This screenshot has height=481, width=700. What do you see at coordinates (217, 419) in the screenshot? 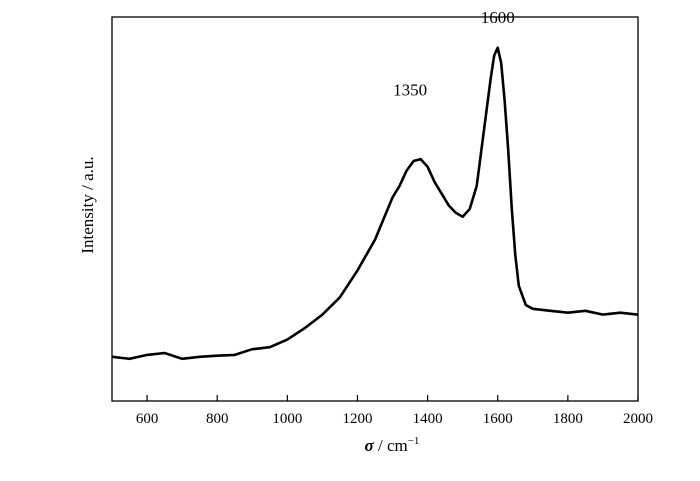
I see `x-tick-label: 800` at bounding box center [217, 419].